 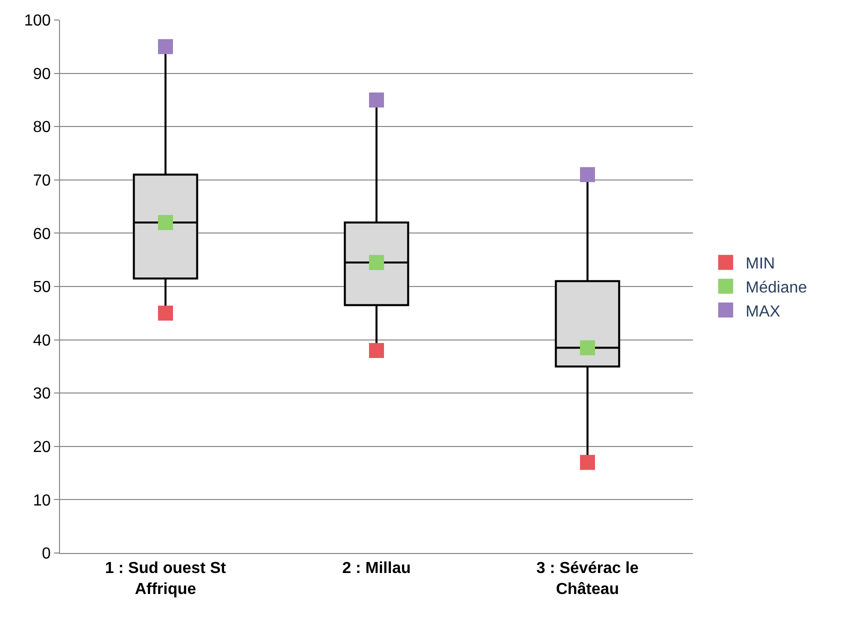 What do you see at coordinates (587, 579) in the screenshot?
I see `x-tick-label: 3 : Sévérac le Château` at bounding box center [587, 579].